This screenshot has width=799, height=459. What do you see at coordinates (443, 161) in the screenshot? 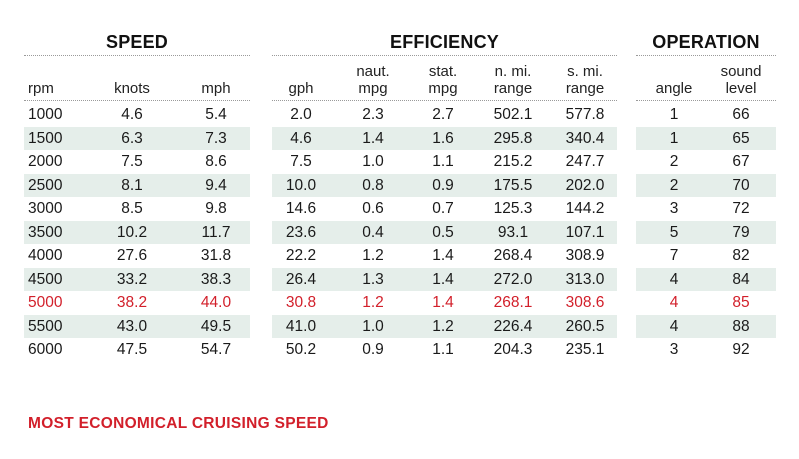
I see `cell-stat-mpg: 1.1` at bounding box center [443, 161].